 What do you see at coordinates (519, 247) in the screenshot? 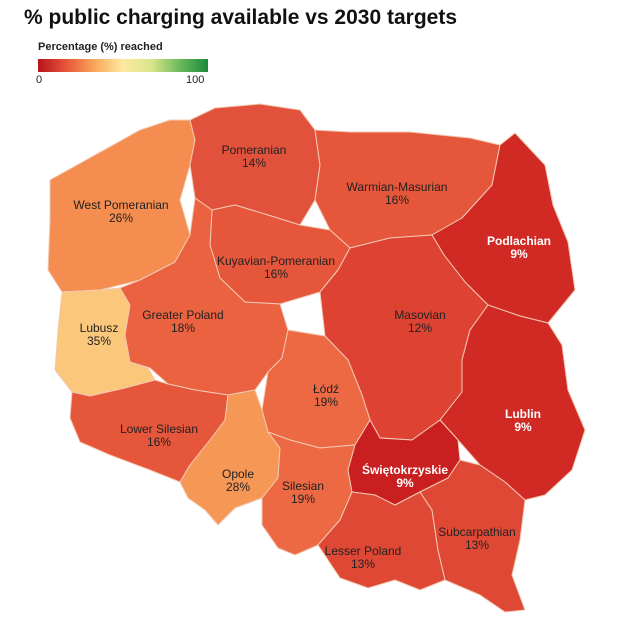
I see `label-podlachian: Podlachian 9%` at bounding box center [519, 247].